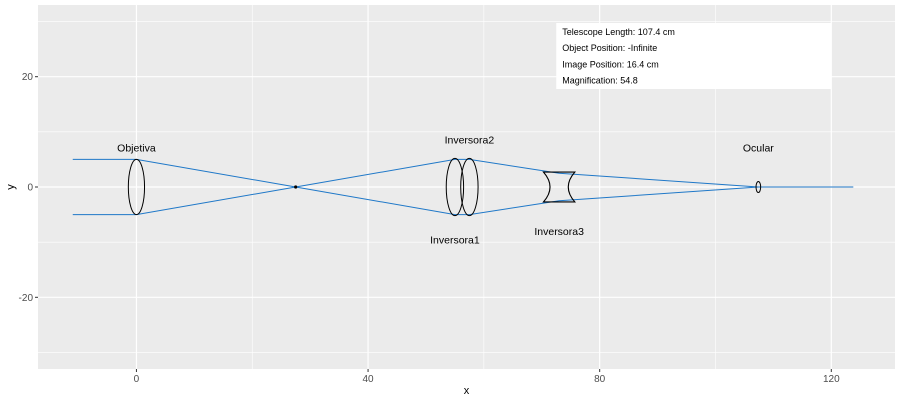 The height and width of the screenshot is (400, 900). What do you see at coordinates (137, 379) in the screenshot?
I see `x-tick-label: 0` at bounding box center [137, 379].